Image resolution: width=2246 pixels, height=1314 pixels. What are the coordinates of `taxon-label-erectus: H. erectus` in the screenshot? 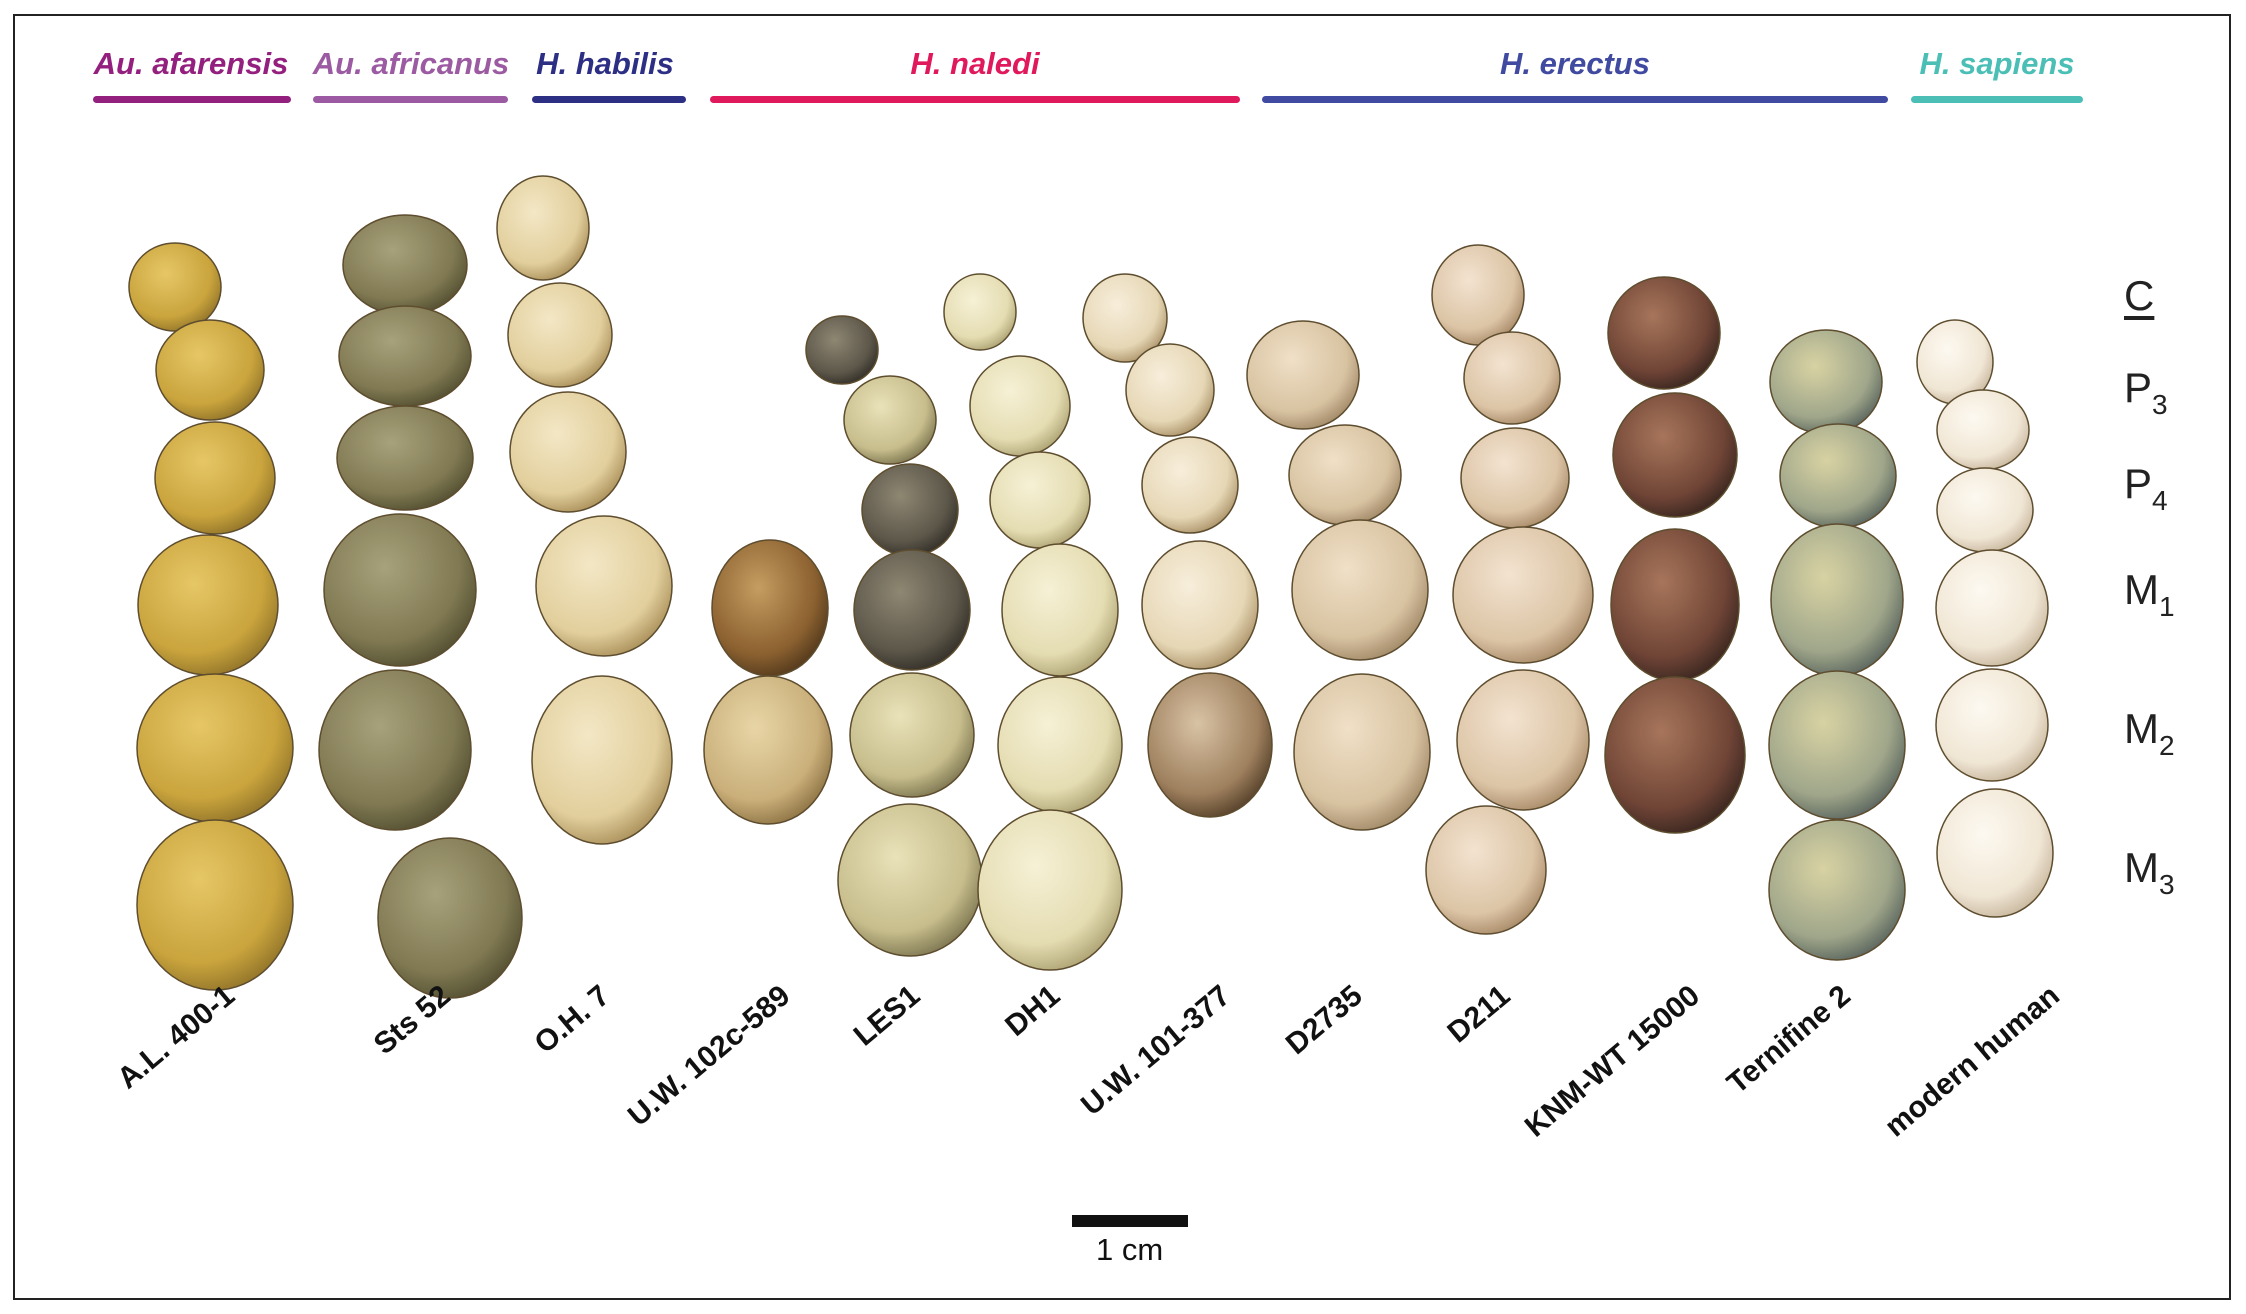 It's located at (1575, 63).